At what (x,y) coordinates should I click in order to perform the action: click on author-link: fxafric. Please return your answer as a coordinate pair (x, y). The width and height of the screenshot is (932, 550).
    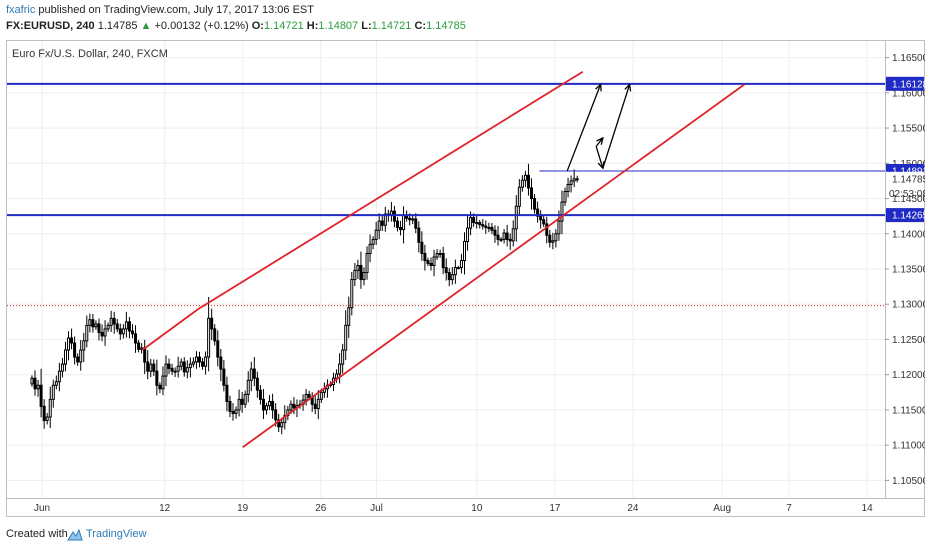
    Looking at the image, I should click on (21, 10).